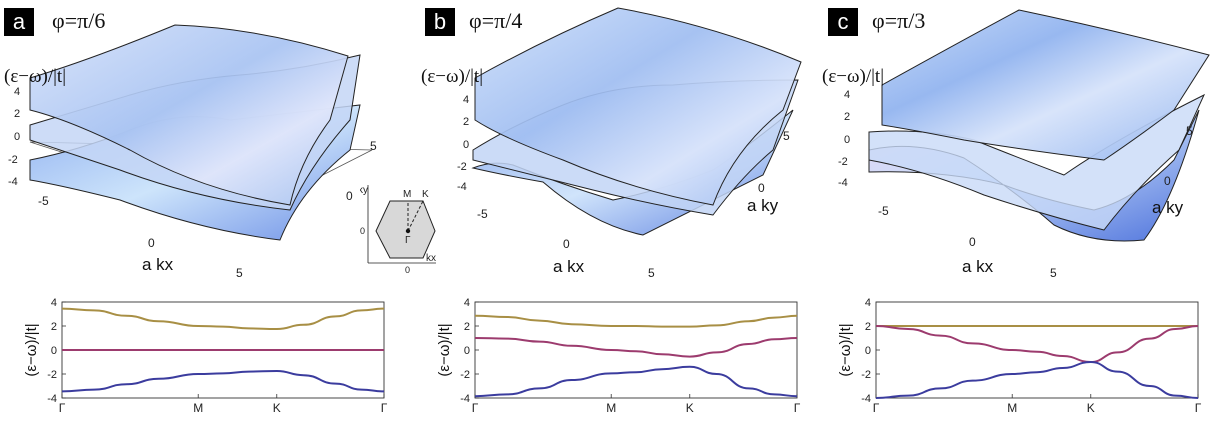 The image size is (1214, 423). Describe the element at coordinates (364, 190) in the screenshot. I see `inset-ky-label: ky` at that location.